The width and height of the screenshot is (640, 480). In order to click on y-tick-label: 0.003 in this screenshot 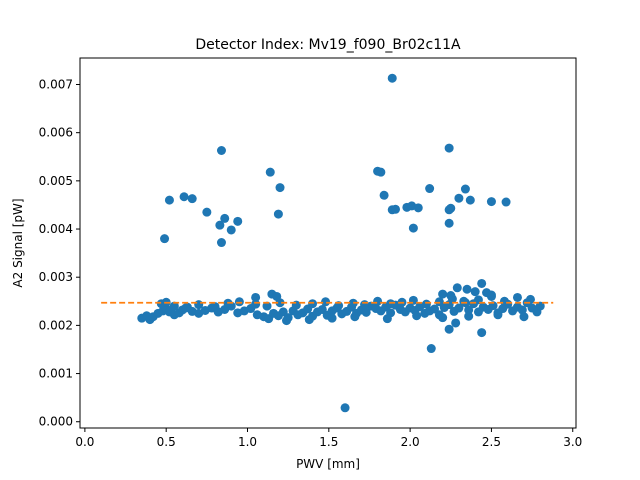, I will do `click(56, 277)`.